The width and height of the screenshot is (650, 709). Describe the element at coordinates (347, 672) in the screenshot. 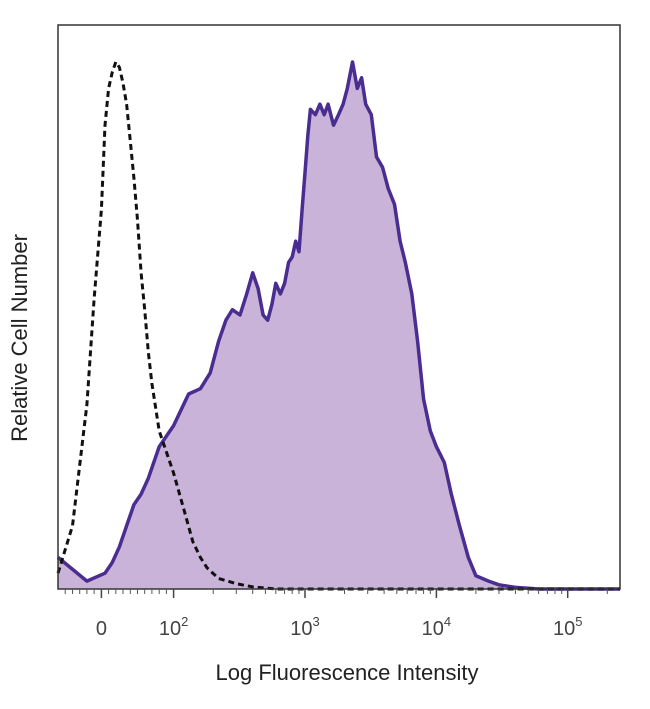

I see `x-axis-title: Log Fluorescence Intensity` at that location.